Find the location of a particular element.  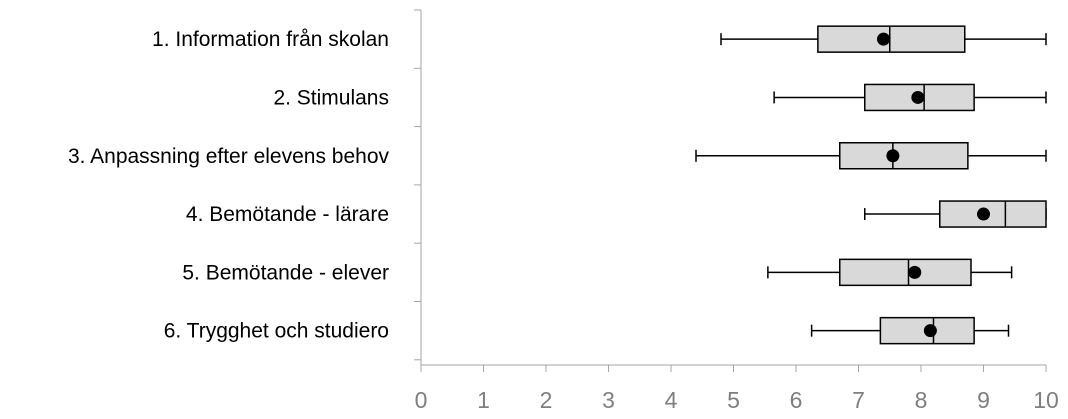

category-label: 6. Trygghet och studiero is located at coordinates (276, 331).